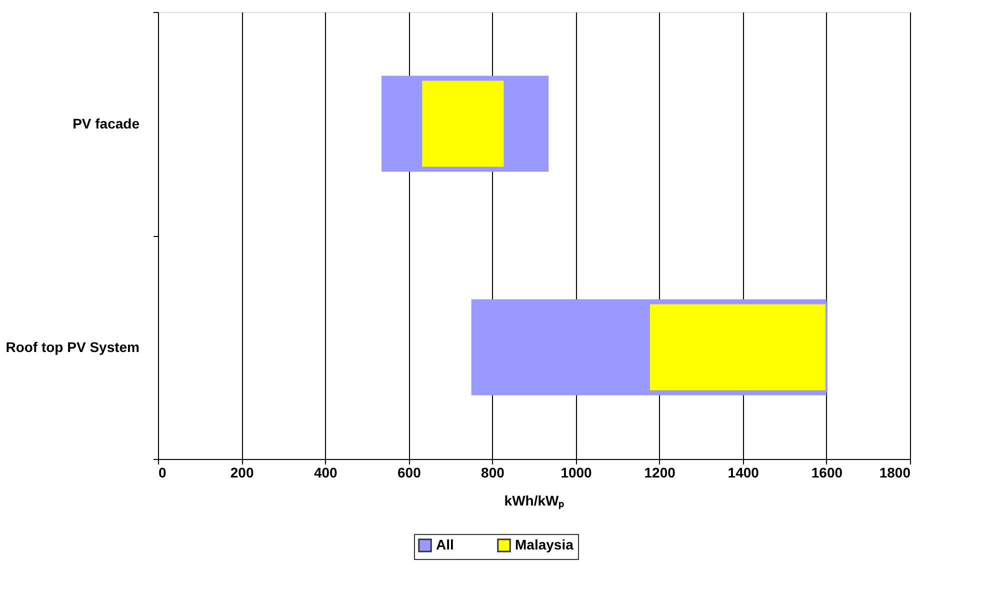 The height and width of the screenshot is (603, 987). Describe the element at coordinates (534, 501) in the screenshot. I see `x-axis-title: kWh/kWₚ` at that location.